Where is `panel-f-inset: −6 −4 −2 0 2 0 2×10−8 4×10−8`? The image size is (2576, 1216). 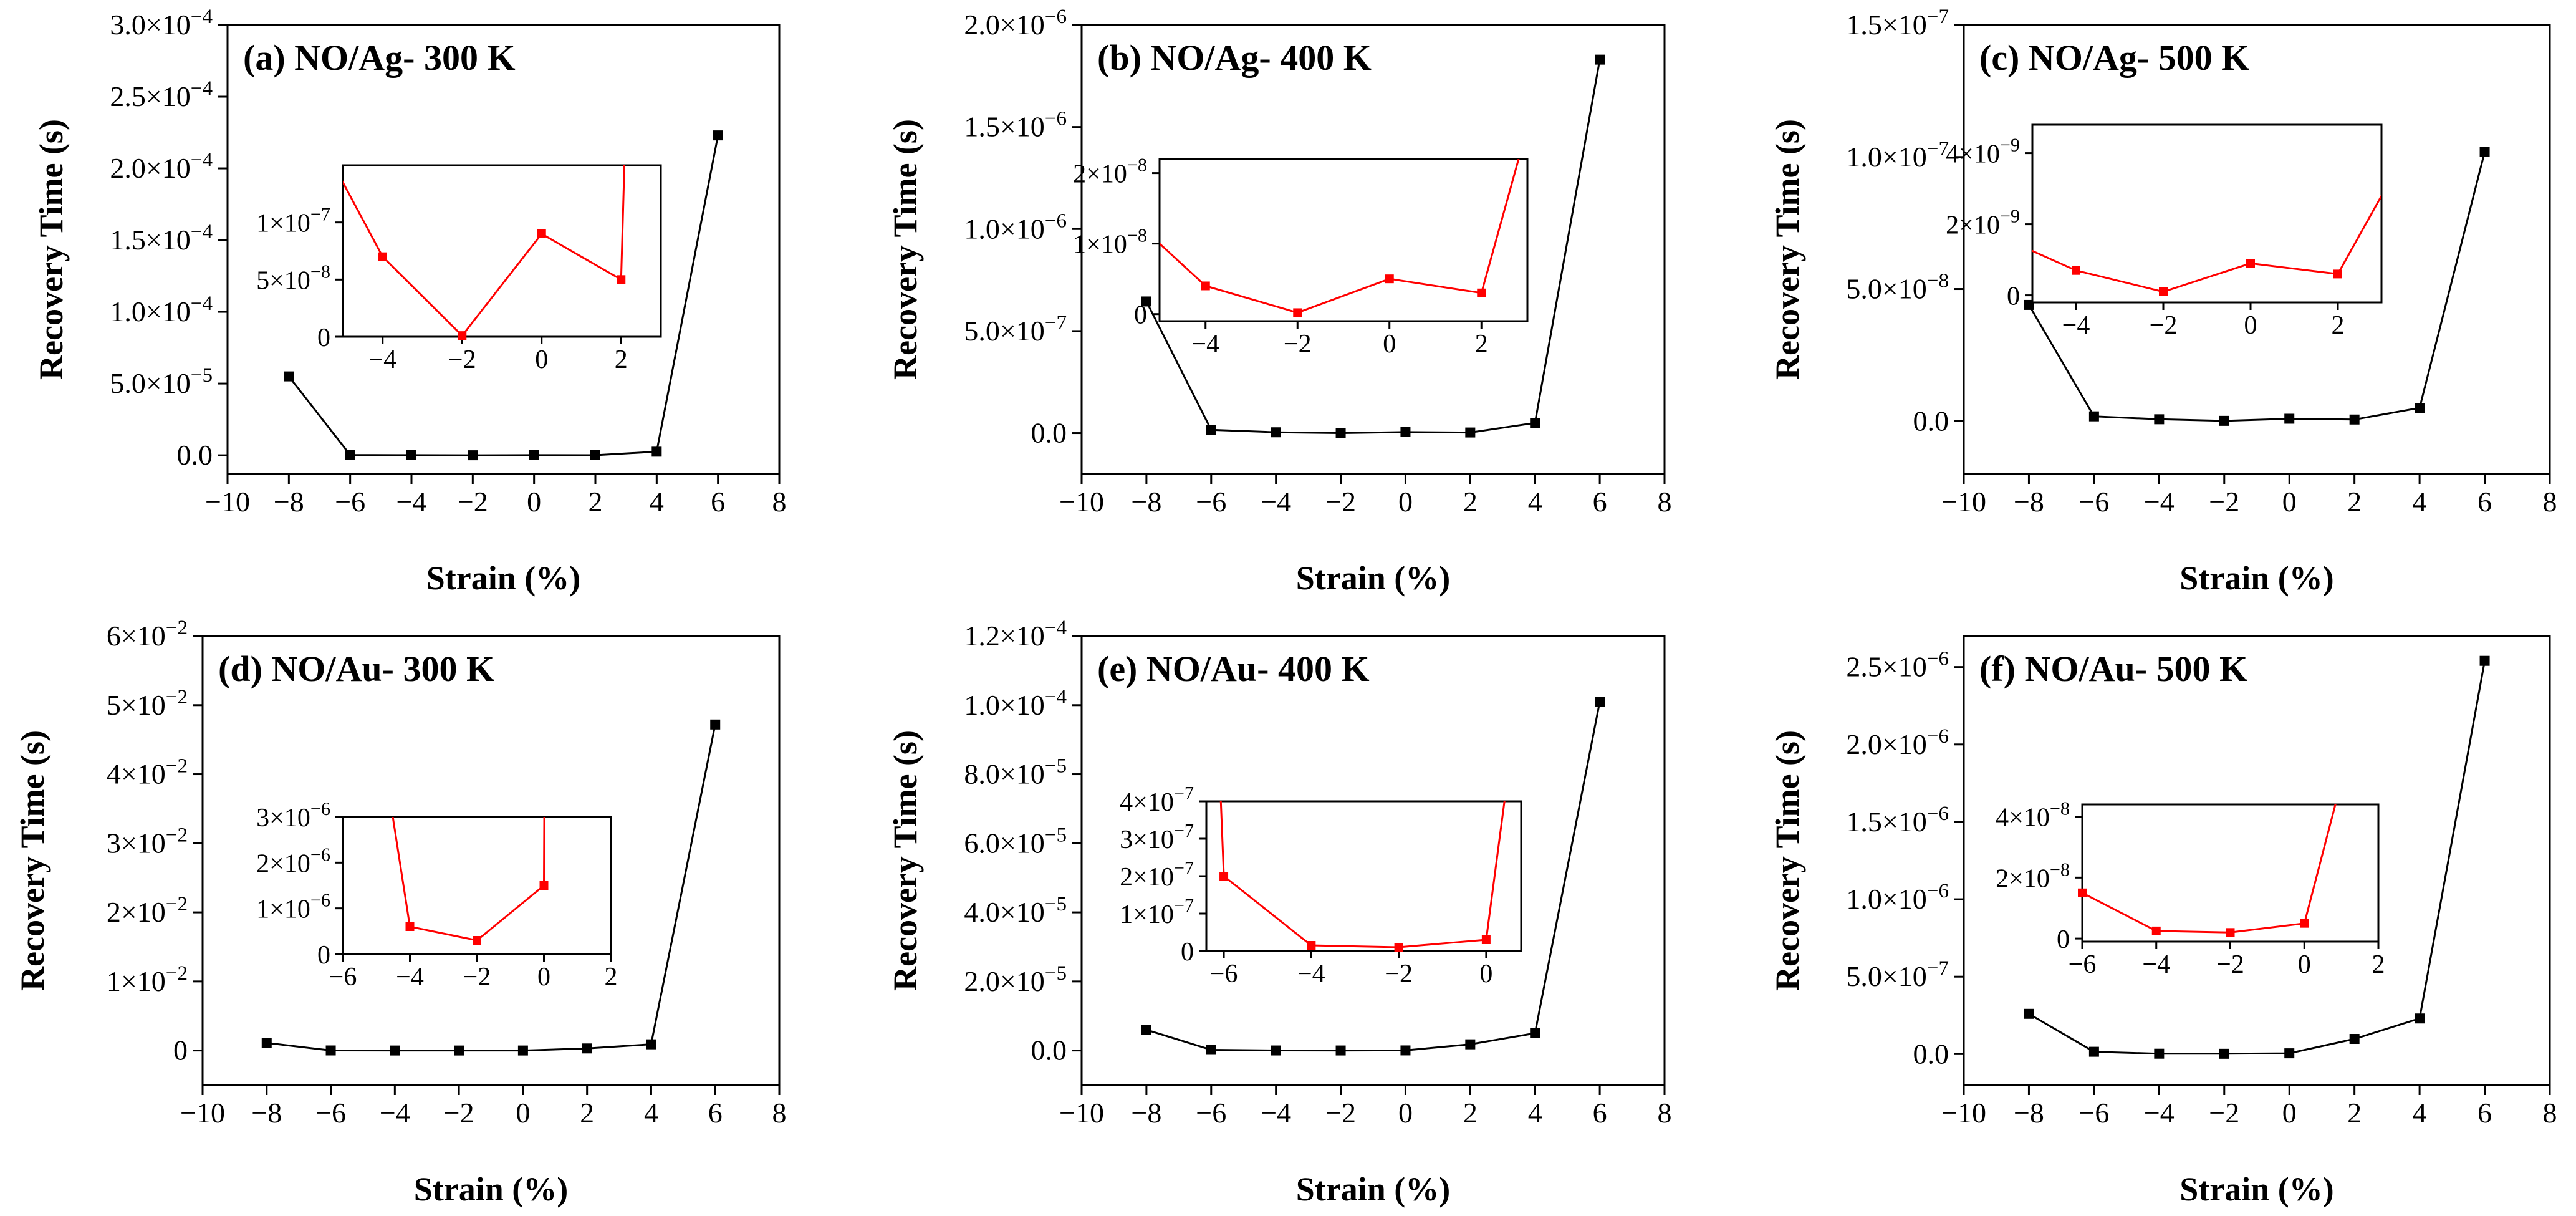
panel-f-inset: −6 −4 −2 0 2 0 2×10−8 4×10−8 is located at coordinates (2190, 888).